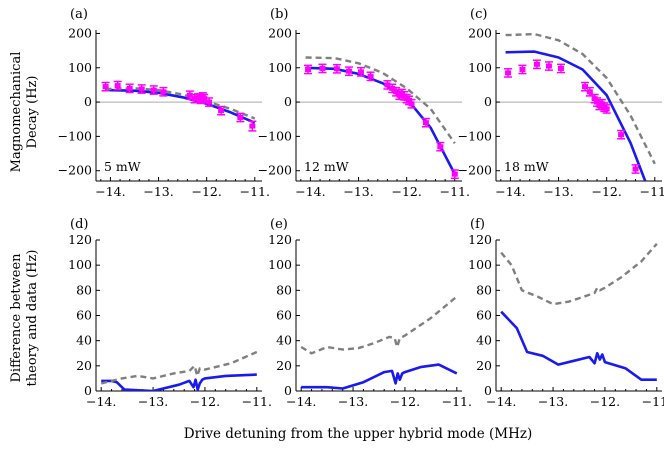 The width and height of the screenshot is (664, 456). I want to click on panel-label: (f), so click(477, 224).